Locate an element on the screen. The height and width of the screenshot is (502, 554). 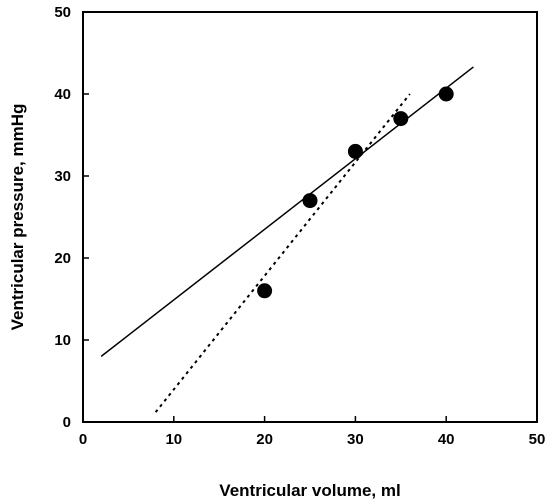
y-tick-label: 50 is located at coordinates (62, 12).